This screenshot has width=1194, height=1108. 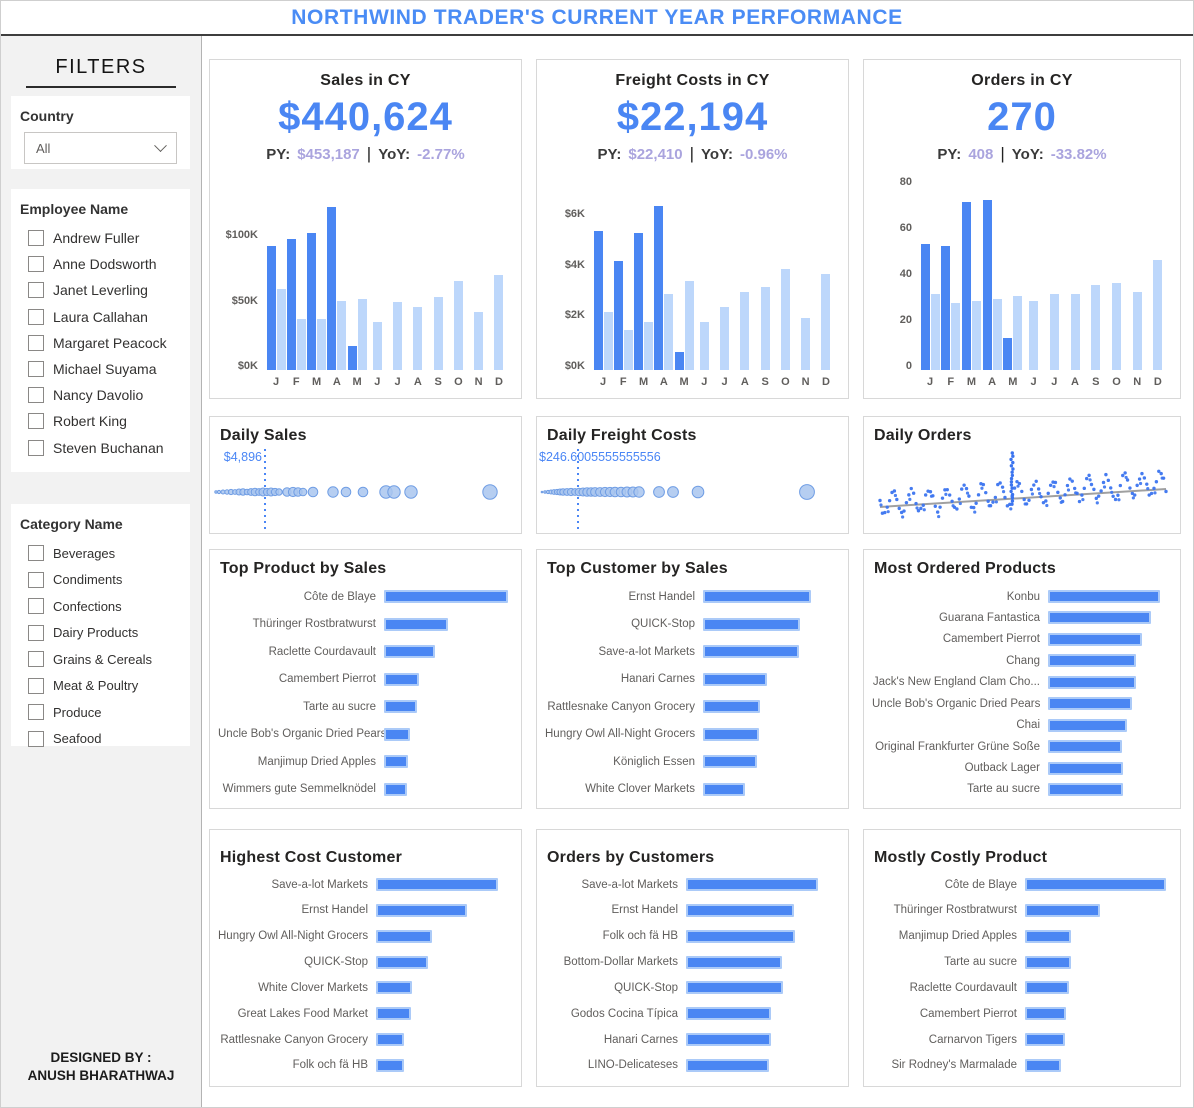 What do you see at coordinates (100, 712) in the screenshot?
I see `category-filter-option: Produce` at bounding box center [100, 712].